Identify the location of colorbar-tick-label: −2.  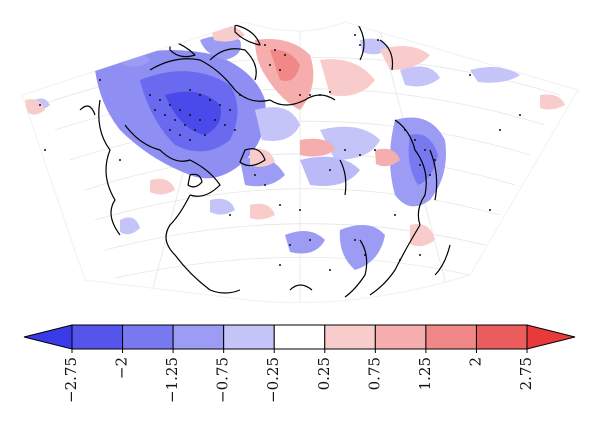
(122, 368).